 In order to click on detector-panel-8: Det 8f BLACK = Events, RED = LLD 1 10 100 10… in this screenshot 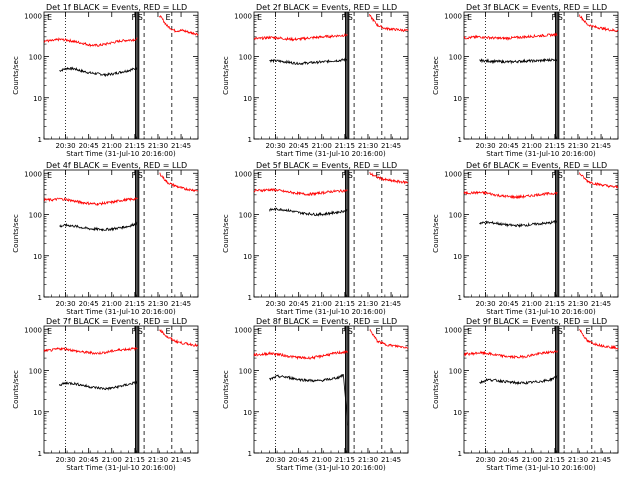, I will do `click(315, 394)`.